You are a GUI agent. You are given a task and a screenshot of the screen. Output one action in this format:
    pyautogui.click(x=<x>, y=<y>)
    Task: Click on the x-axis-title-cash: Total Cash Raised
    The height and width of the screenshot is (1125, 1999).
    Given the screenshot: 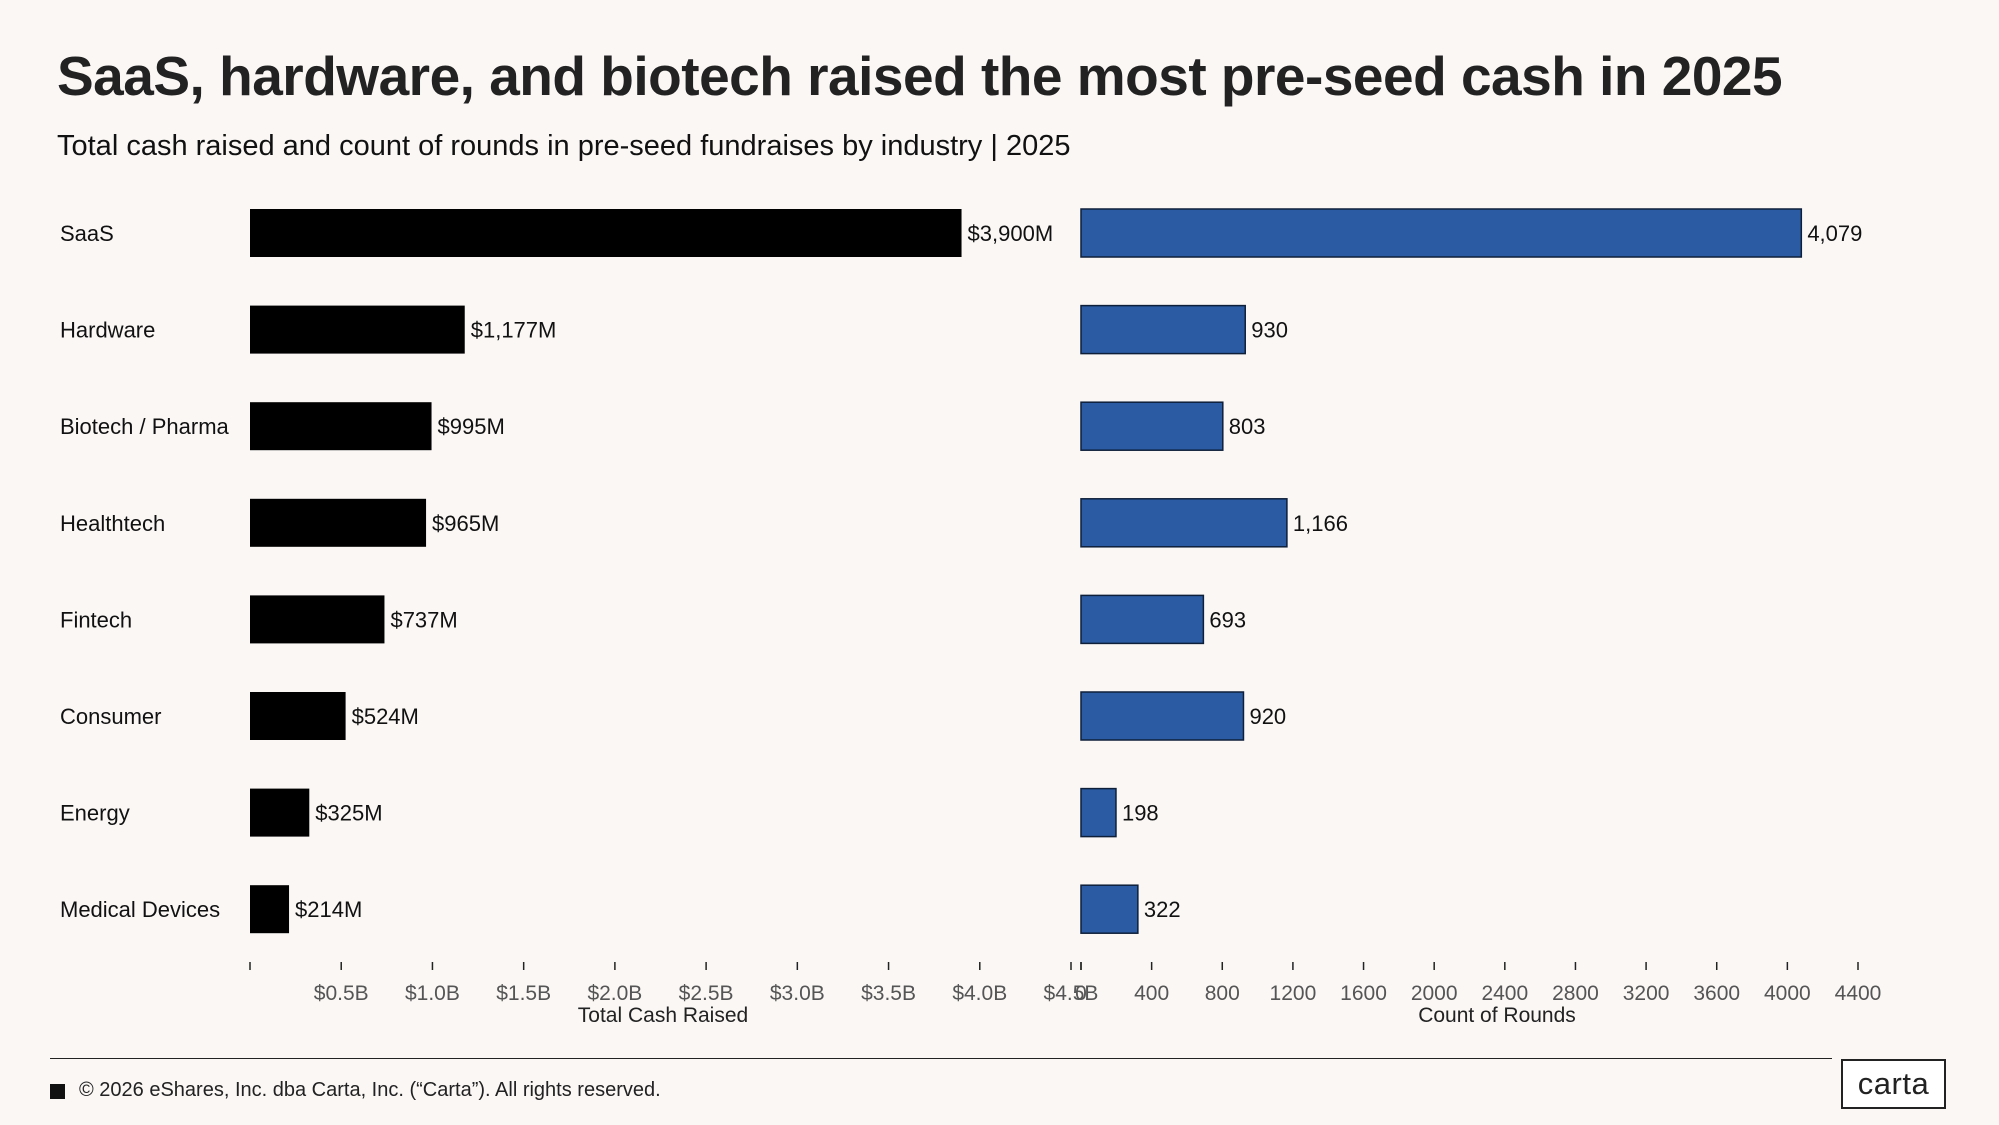 What is the action you would take?
    pyautogui.click(x=663, y=1015)
    